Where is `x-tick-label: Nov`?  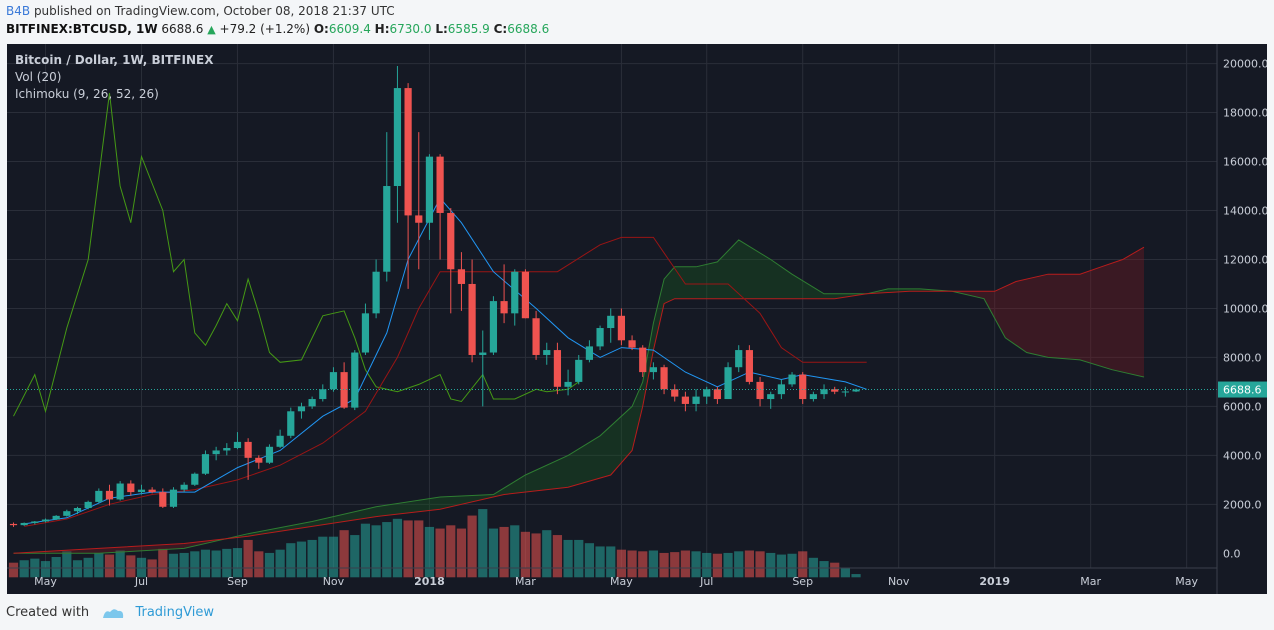 x-tick-label: Nov is located at coordinates (899, 581).